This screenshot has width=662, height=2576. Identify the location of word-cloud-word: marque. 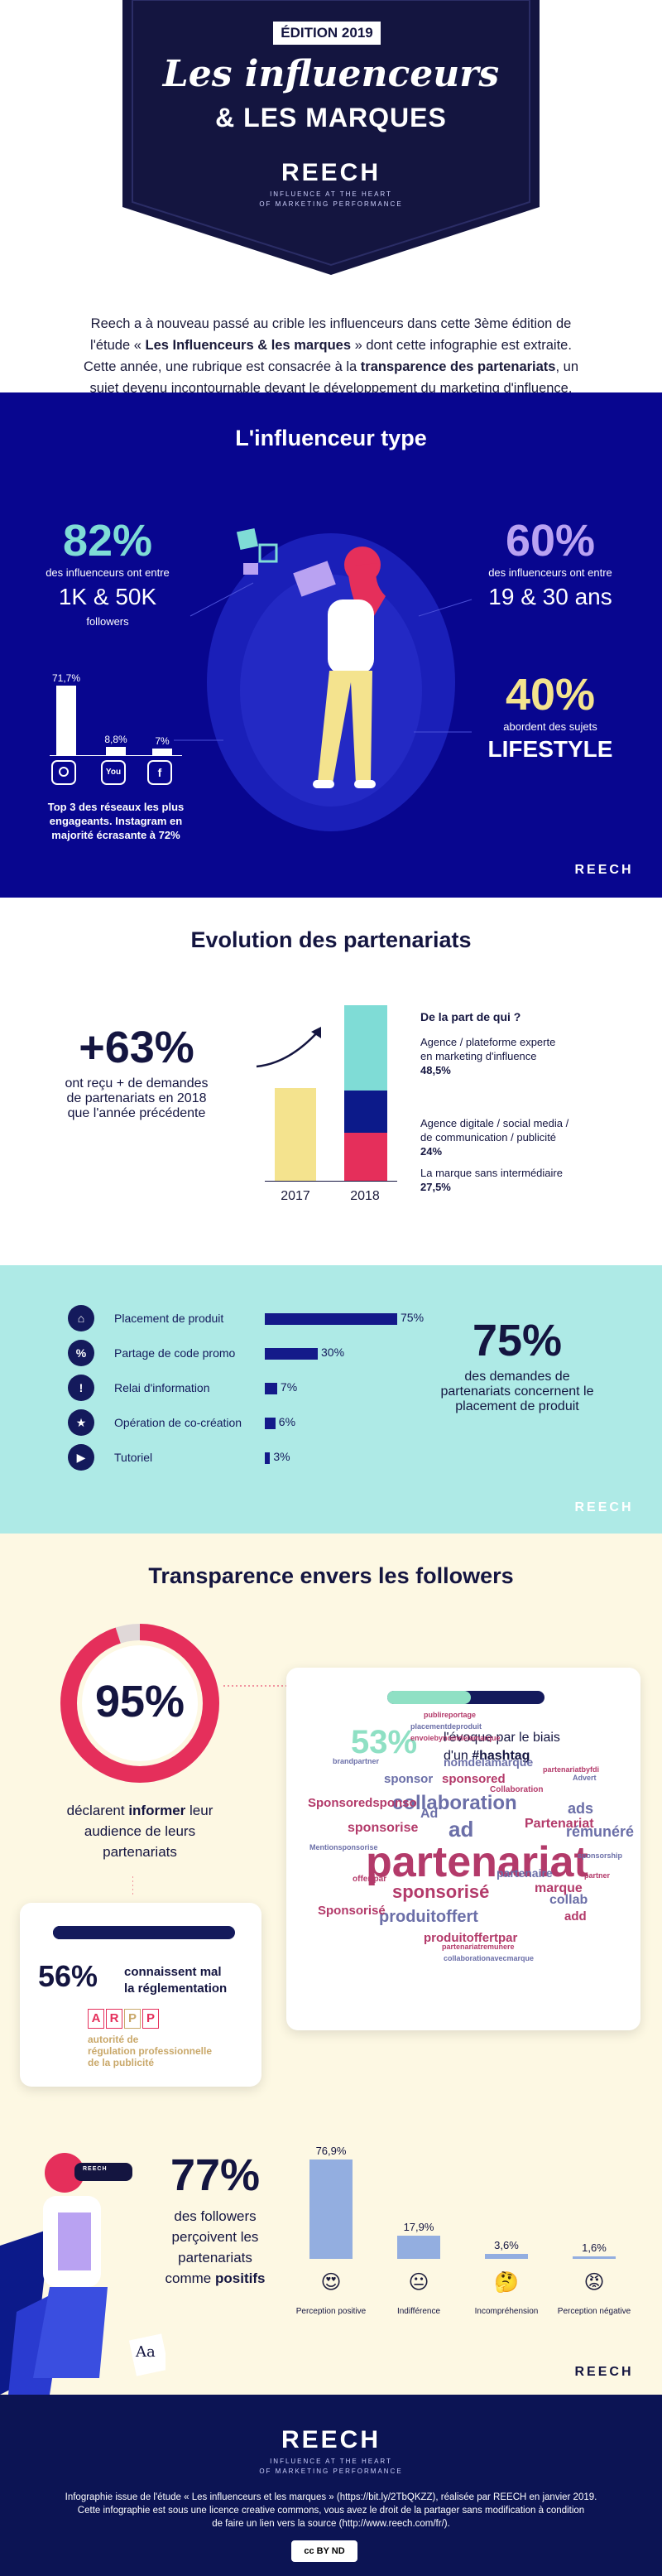
(559, 1888).